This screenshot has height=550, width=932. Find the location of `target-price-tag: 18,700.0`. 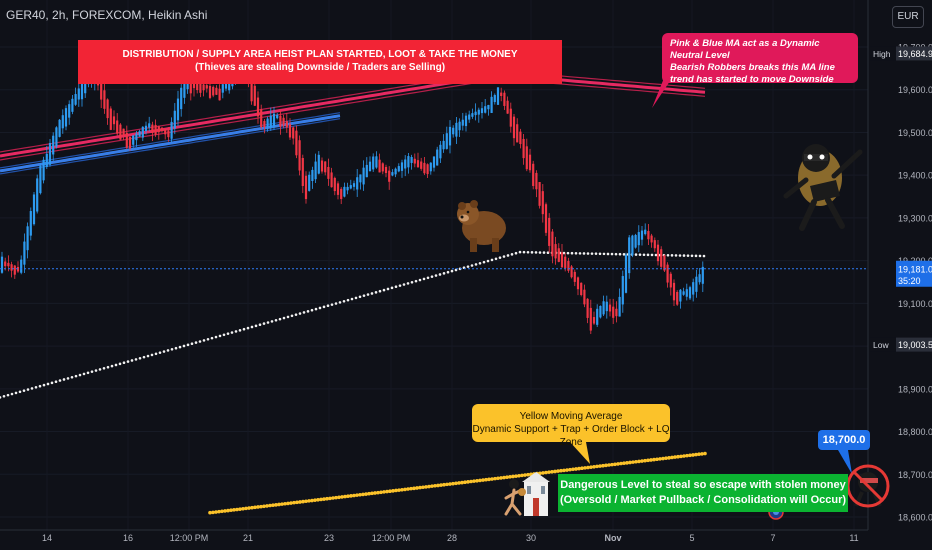

target-price-tag: 18,700.0 is located at coordinates (844, 440).